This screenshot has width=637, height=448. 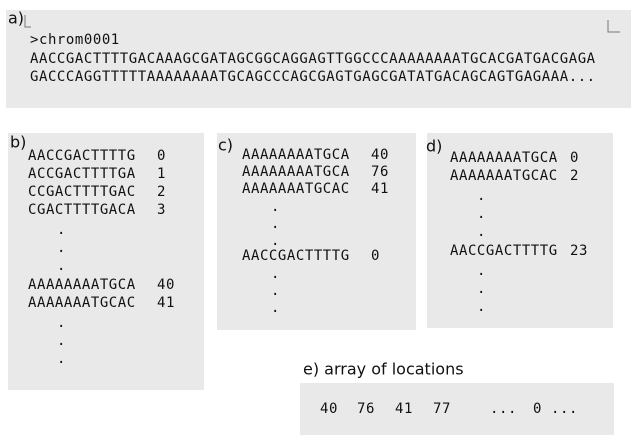 What do you see at coordinates (457, 409) in the screenshot?
I see `panel-e-box` at bounding box center [457, 409].